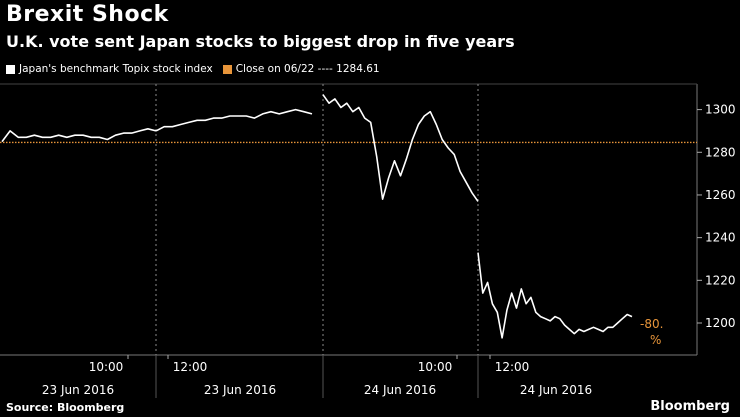 Image resolution: width=740 pixels, height=417 pixels. I want to click on y-tick-label: 1300, so click(720, 110).